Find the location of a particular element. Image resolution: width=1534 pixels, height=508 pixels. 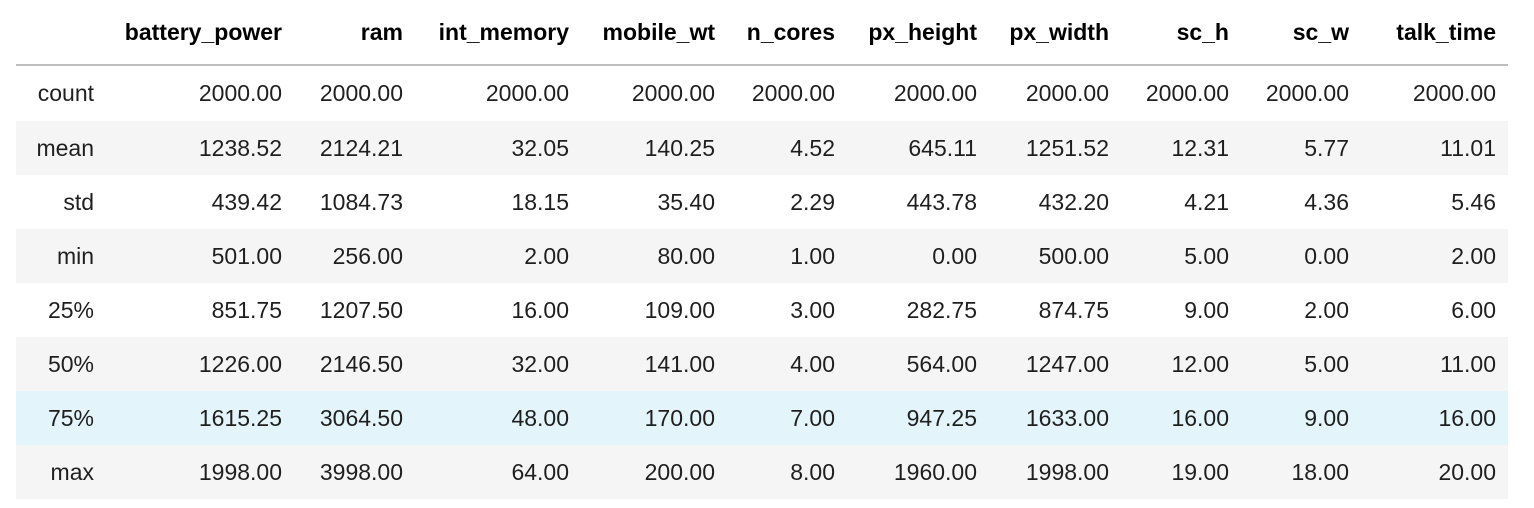

row-index-label: std is located at coordinates (78, 201).